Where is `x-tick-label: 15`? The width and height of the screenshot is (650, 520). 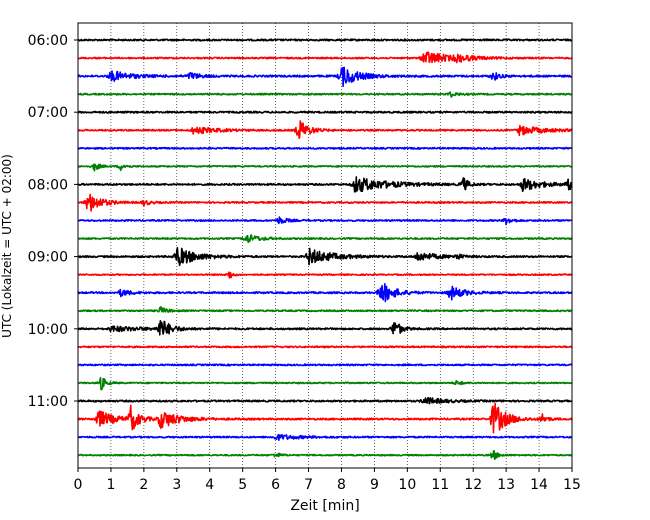 x-tick-label: 15 is located at coordinates (572, 485).